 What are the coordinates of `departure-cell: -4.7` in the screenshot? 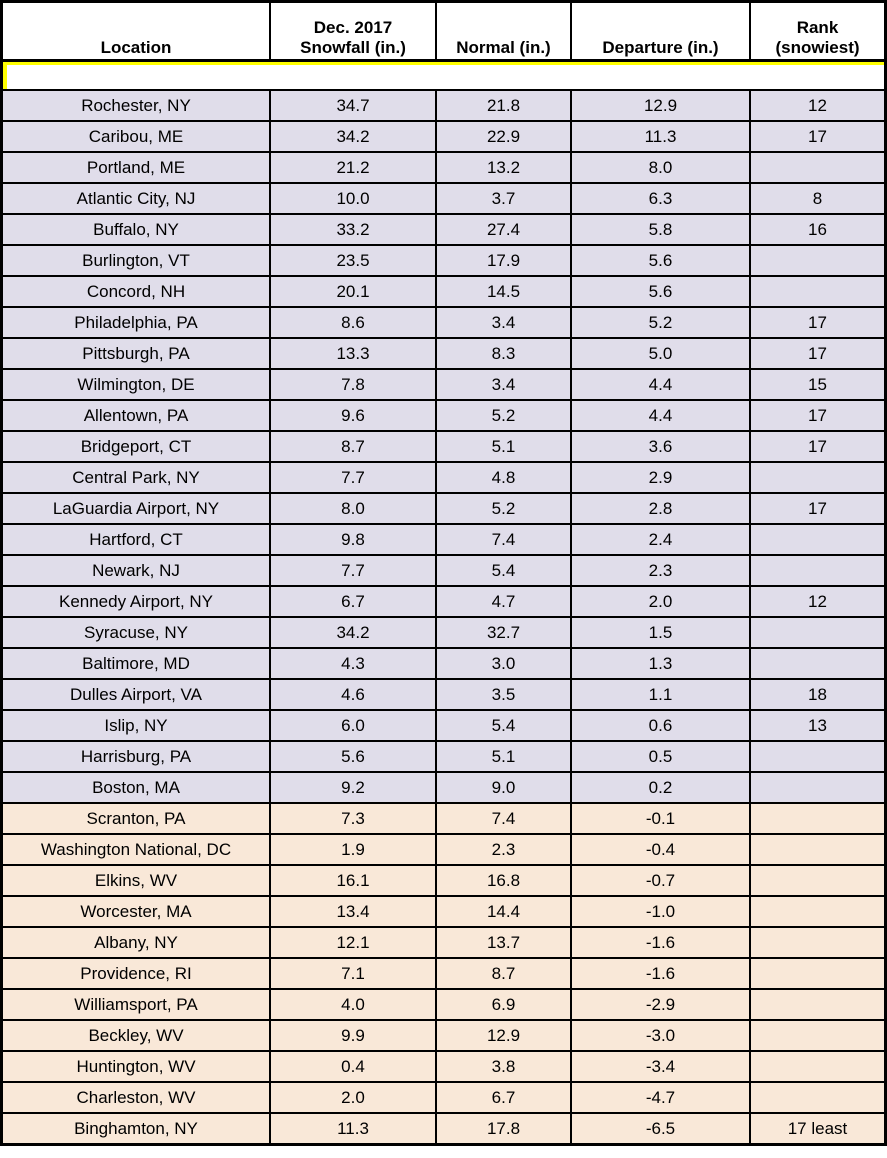 It's located at (661, 1098).